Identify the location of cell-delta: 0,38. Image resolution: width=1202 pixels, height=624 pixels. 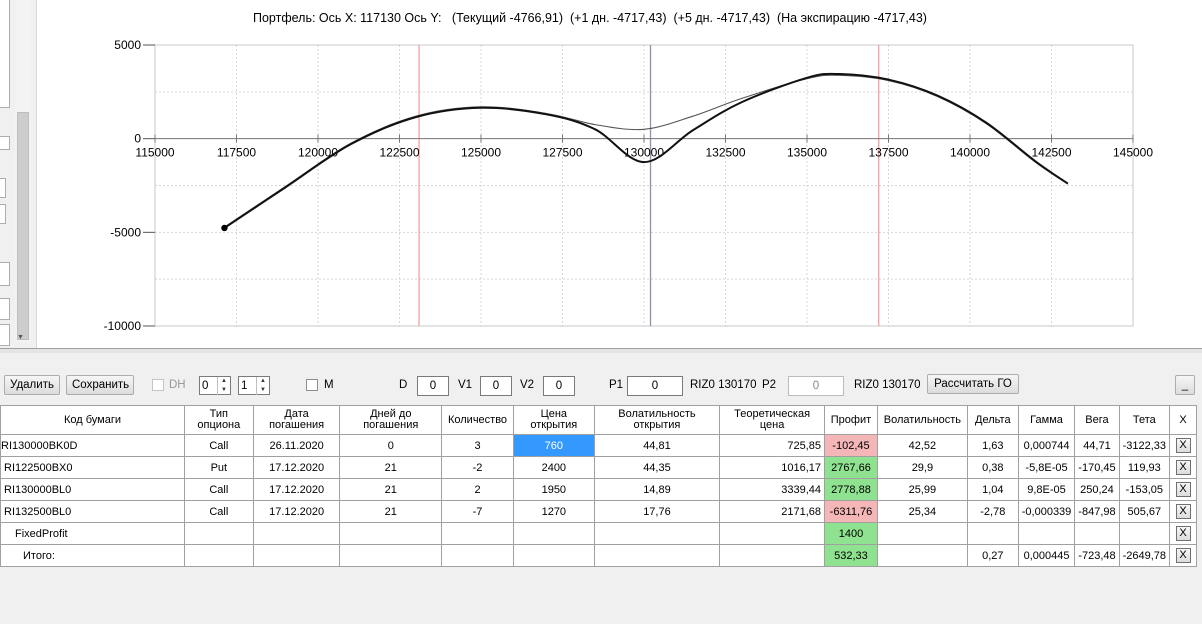
(992, 467).